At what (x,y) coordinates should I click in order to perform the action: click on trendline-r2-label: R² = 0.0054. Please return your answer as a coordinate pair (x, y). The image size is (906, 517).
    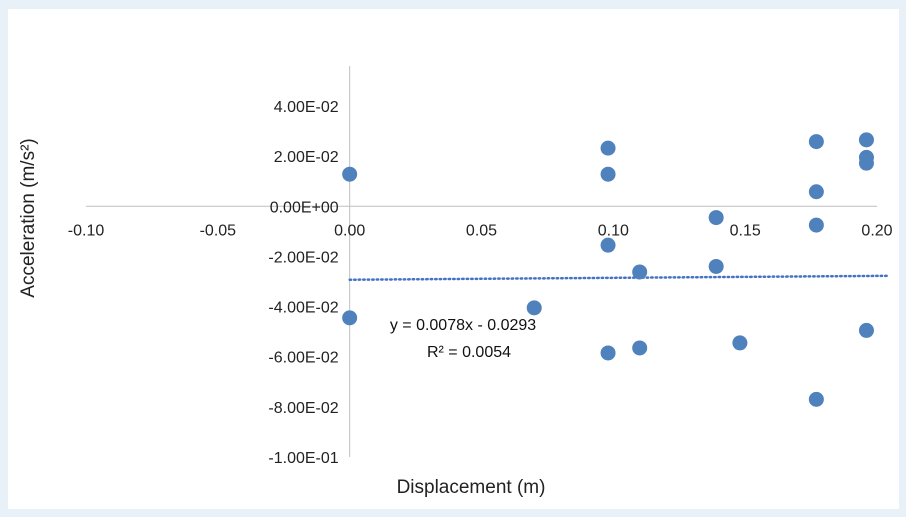
    Looking at the image, I should click on (469, 352).